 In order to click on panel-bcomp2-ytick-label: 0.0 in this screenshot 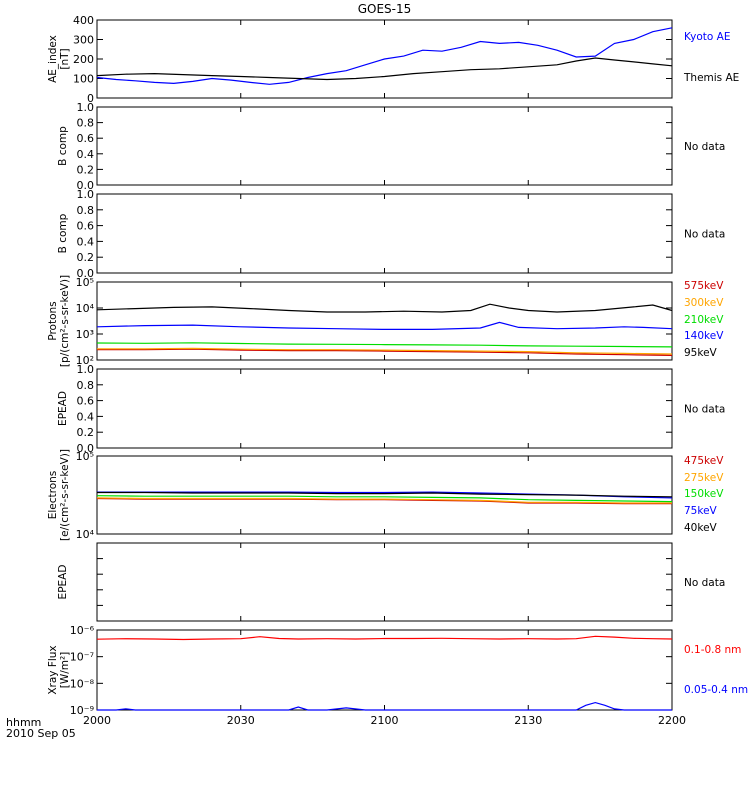, I will do `click(86, 273)`.